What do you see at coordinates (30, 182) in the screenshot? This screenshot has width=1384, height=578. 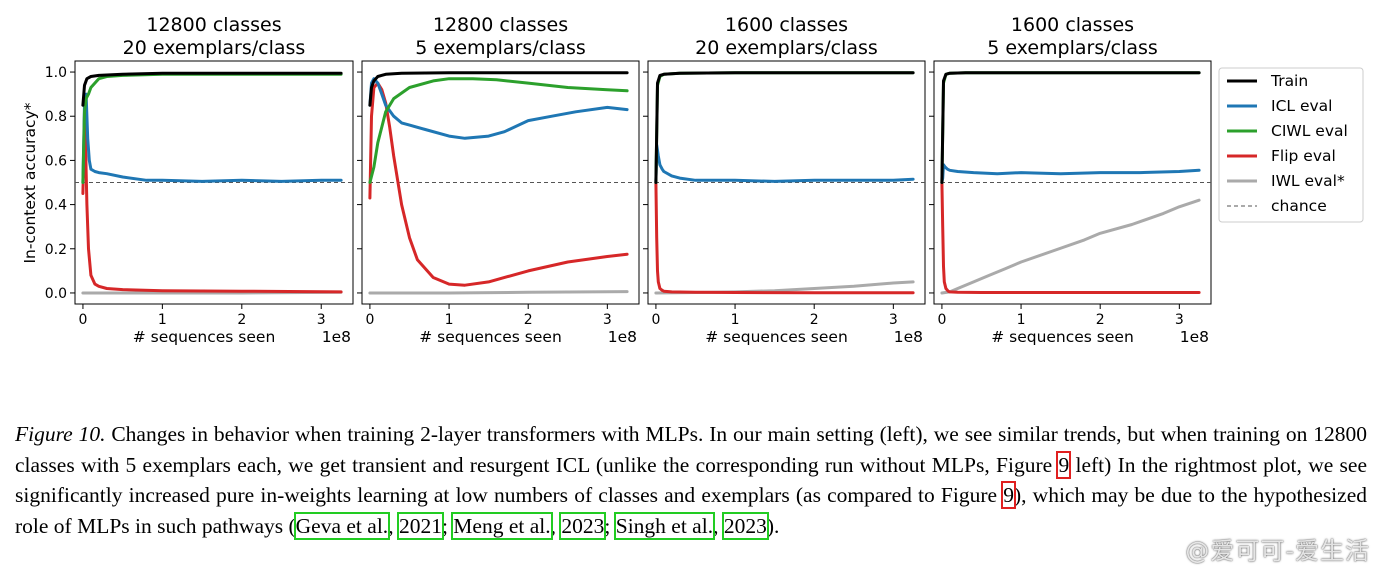 I see `y-axis-label: In-context accuracy*` at bounding box center [30, 182].